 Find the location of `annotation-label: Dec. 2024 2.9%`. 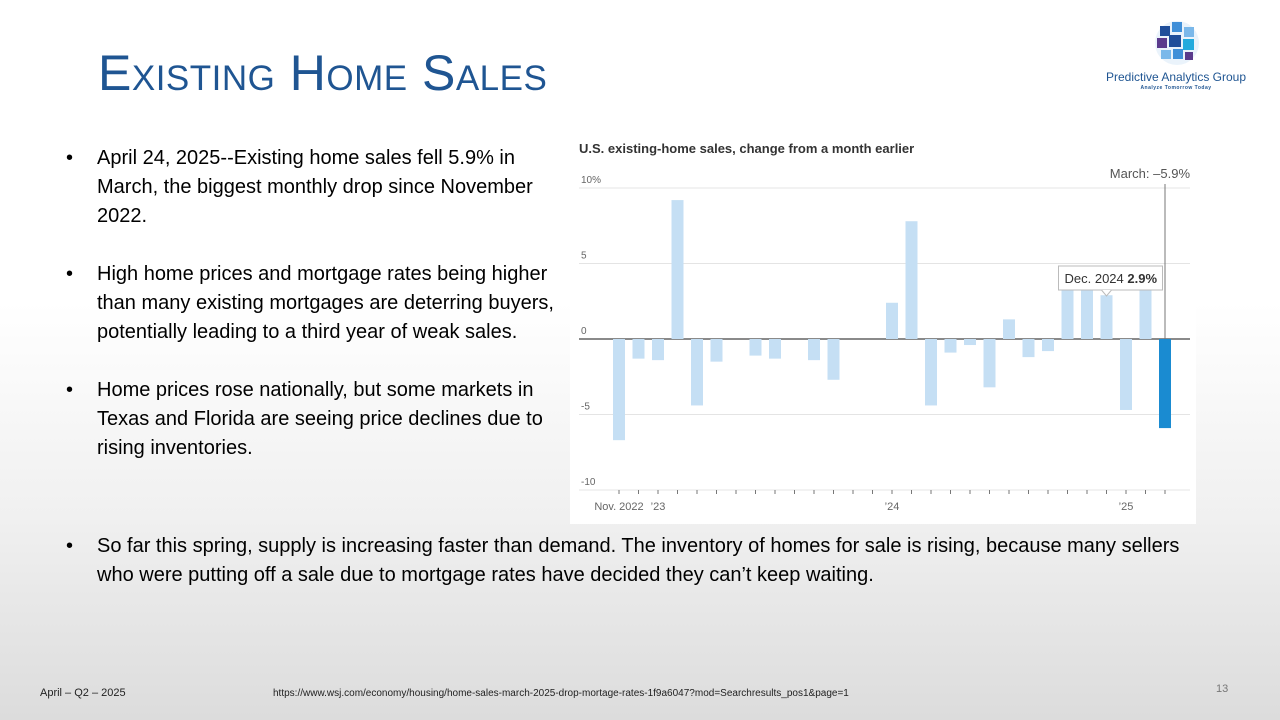

annotation-label: Dec. 2024 2.9% is located at coordinates (1111, 278).